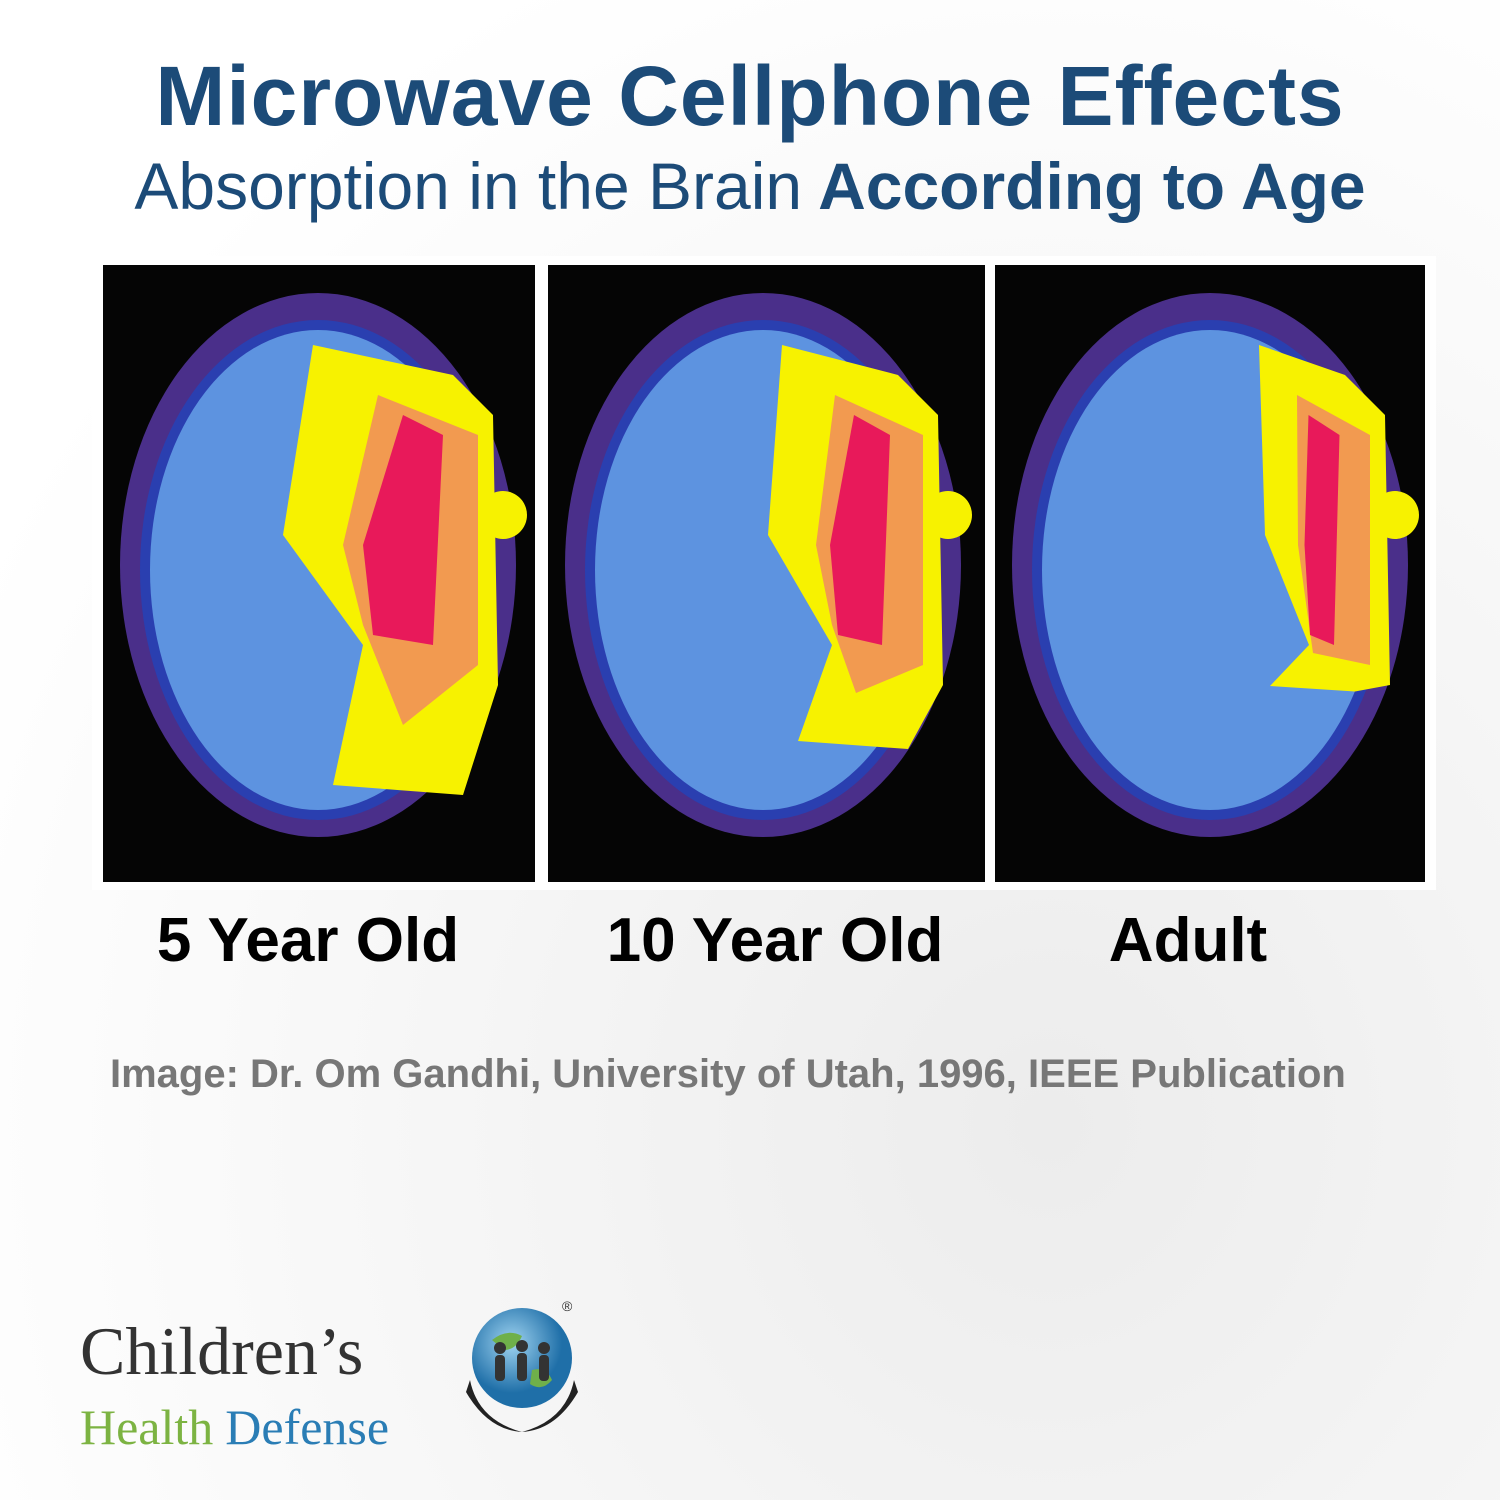 The width and height of the screenshot is (1500, 1500). What do you see at coordinates (1188, 940) in the screenshot?
I see `panel-label: Adult` at bounding box center [1188, 940].